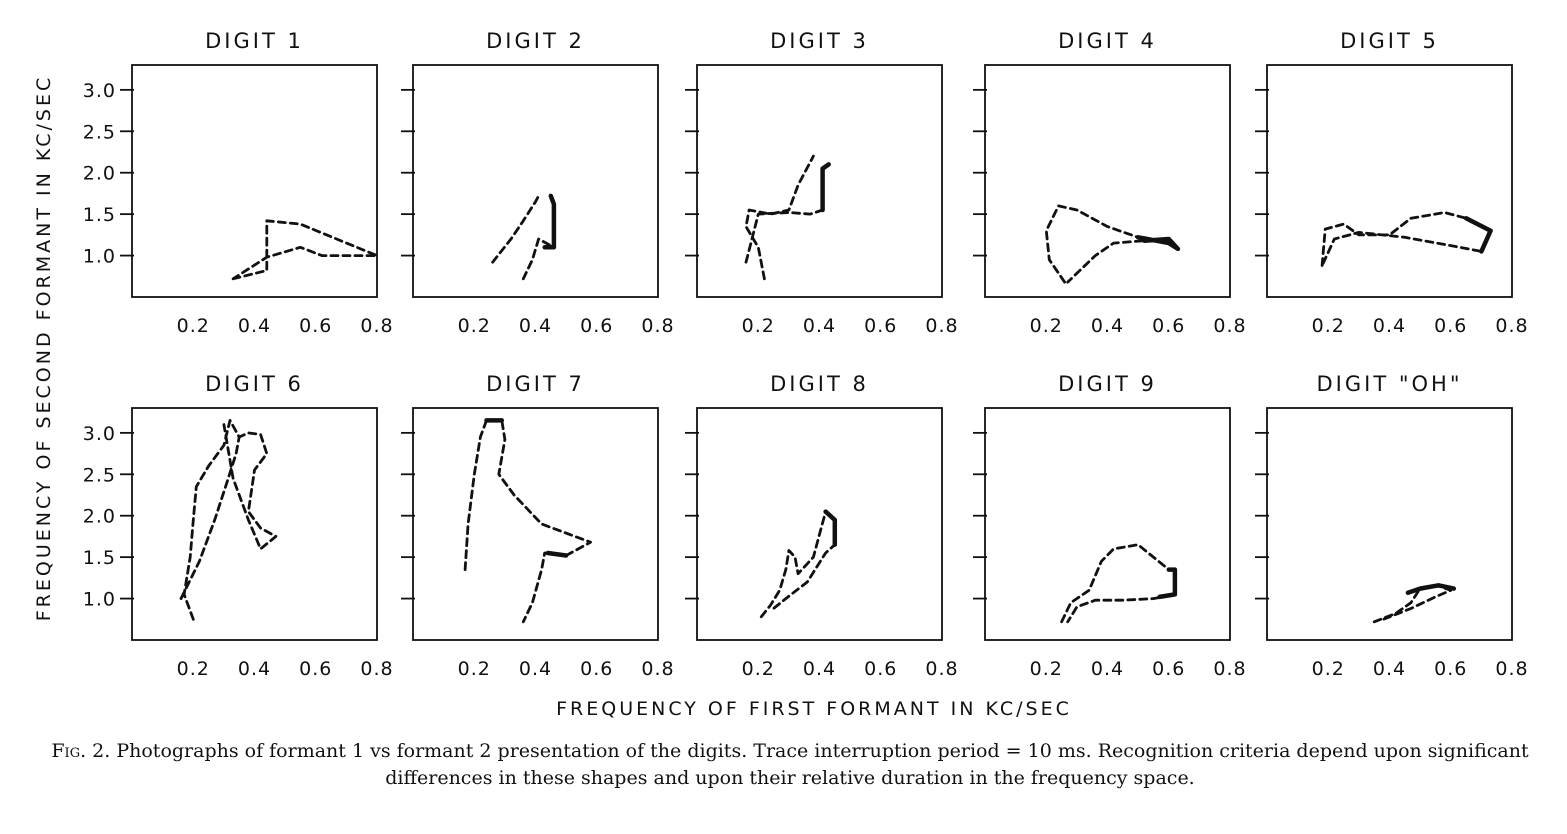 The width and height of the screenshot is (1567, 834). I want to click on digit-panel: DIGIT 4 0.2 0.4 0.6 0.8, so click(1109, 183).